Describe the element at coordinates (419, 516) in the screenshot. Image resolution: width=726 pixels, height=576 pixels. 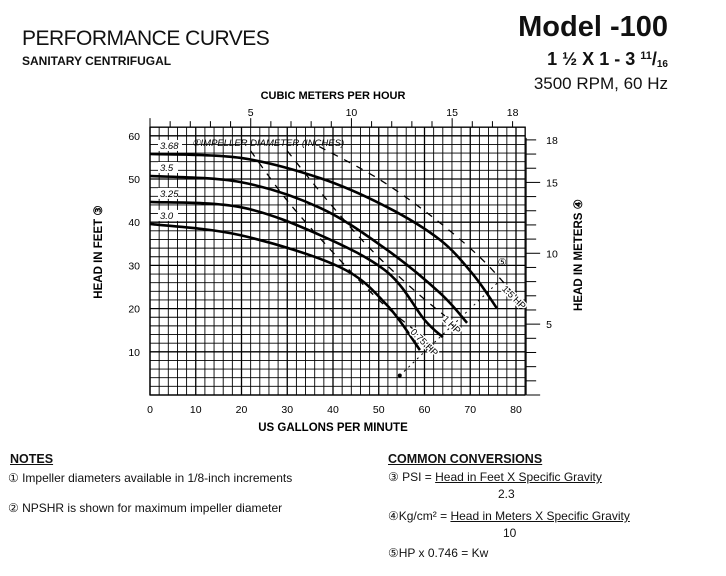
I see `kg-prefix: ④Kg/cm² =` at that location.